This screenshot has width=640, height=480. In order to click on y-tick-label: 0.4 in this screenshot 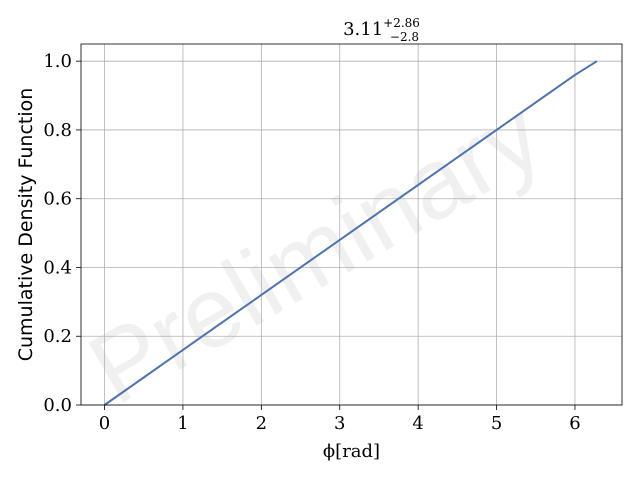, I will do `click(57, 267)`.